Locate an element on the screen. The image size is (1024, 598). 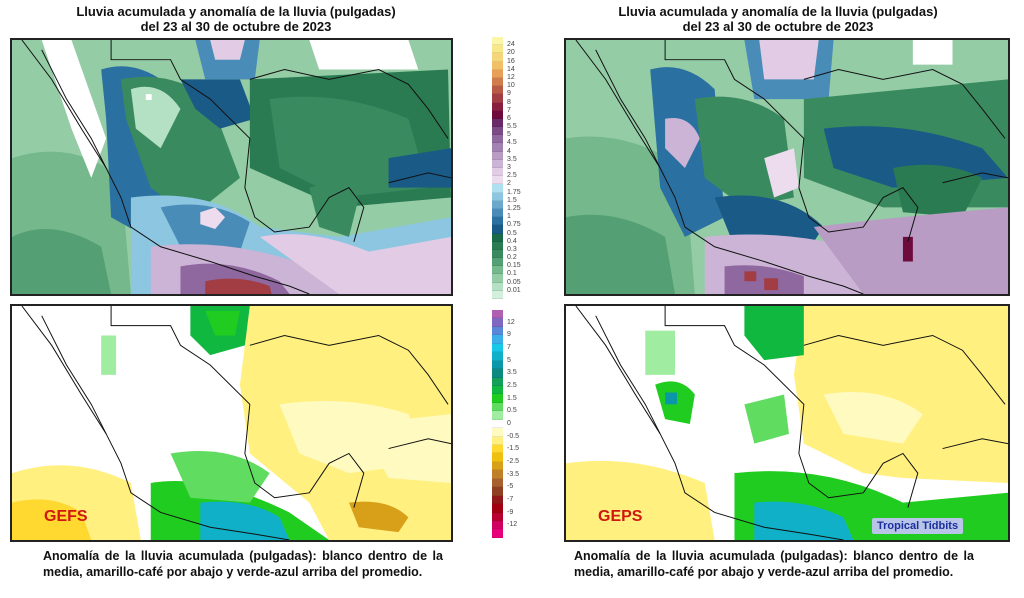
right-title-line2: del 23 al 30 de octubre de 2023 is located at coordinates (778, 26).